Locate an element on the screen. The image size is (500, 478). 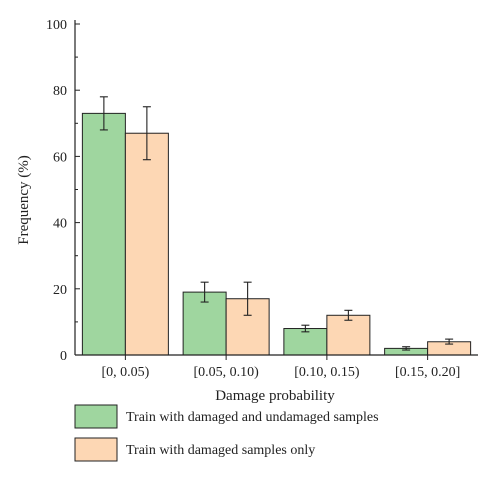
y-tick-label: 0 is located at coordinates (63, 356).